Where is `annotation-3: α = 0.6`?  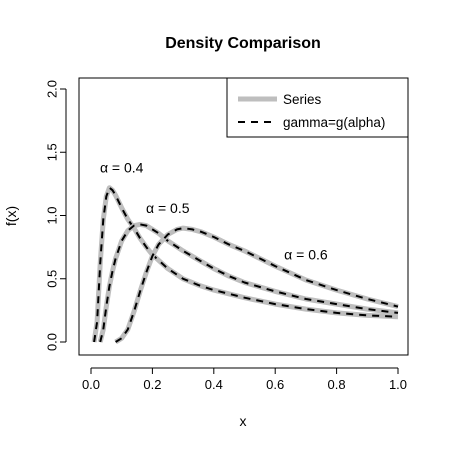
annotation-3: α = 0.6 is located at coordinates (306, 255).